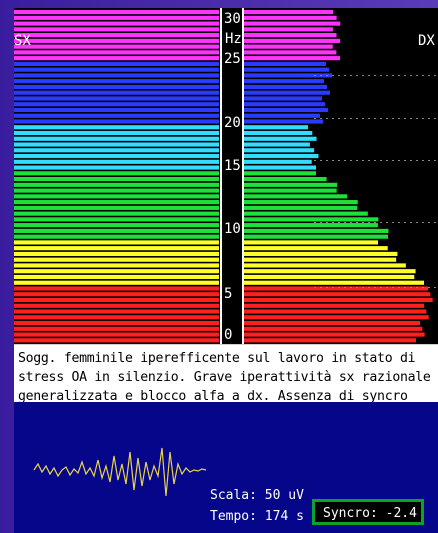 This screenshot has width=438, height=533. What do you see at coordinates (257, 495) in the screenshot?
I see `scale-label: Scala: 50 uV` at bounding box center [257, 495].